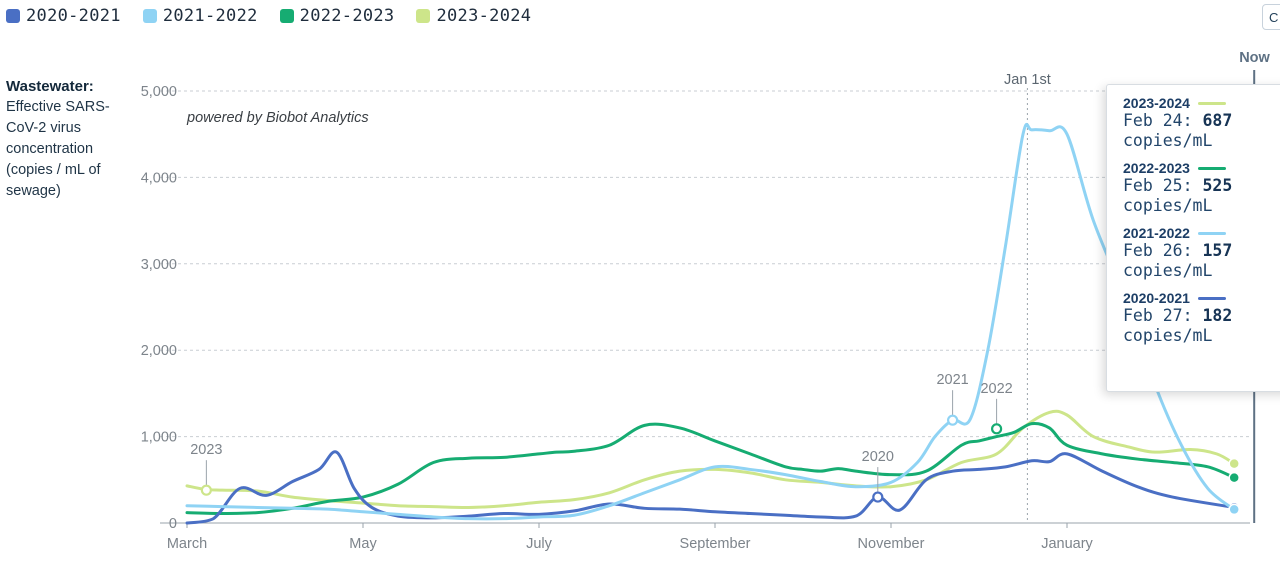 This screenshot has height=570, width=1280. What do you see at coordinates (1234, 463) in the screenshot?
I see `series-end-point-2023-2024` at bounding box center [1234, 463].